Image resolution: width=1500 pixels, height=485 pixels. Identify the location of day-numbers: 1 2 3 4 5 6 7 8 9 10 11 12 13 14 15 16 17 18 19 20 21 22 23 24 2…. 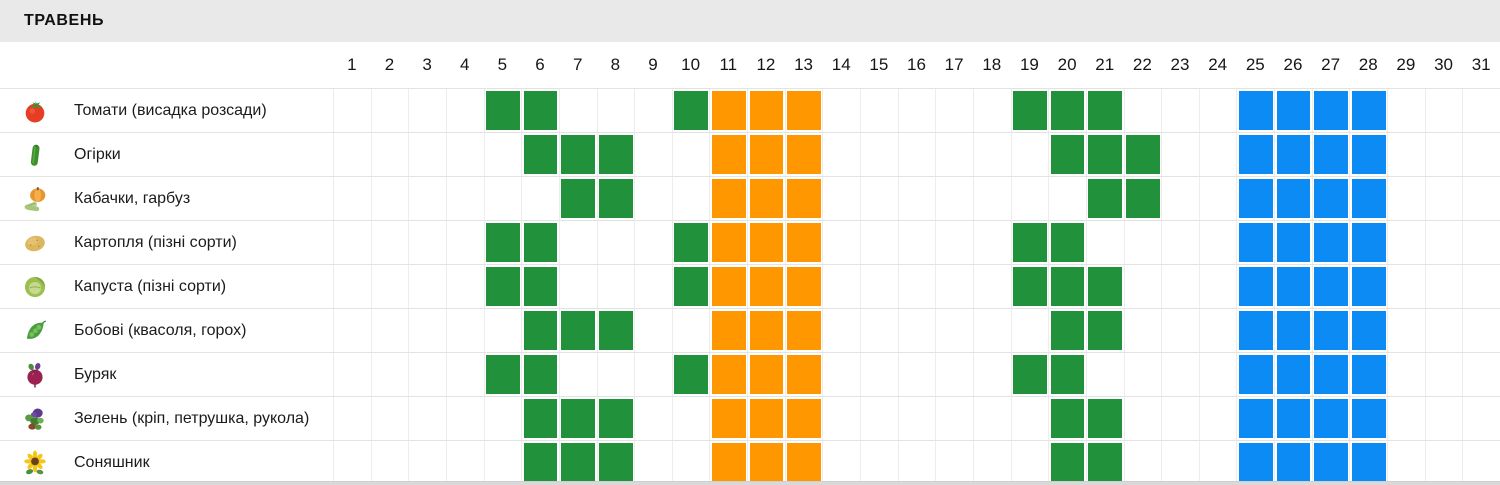
(916, 65).